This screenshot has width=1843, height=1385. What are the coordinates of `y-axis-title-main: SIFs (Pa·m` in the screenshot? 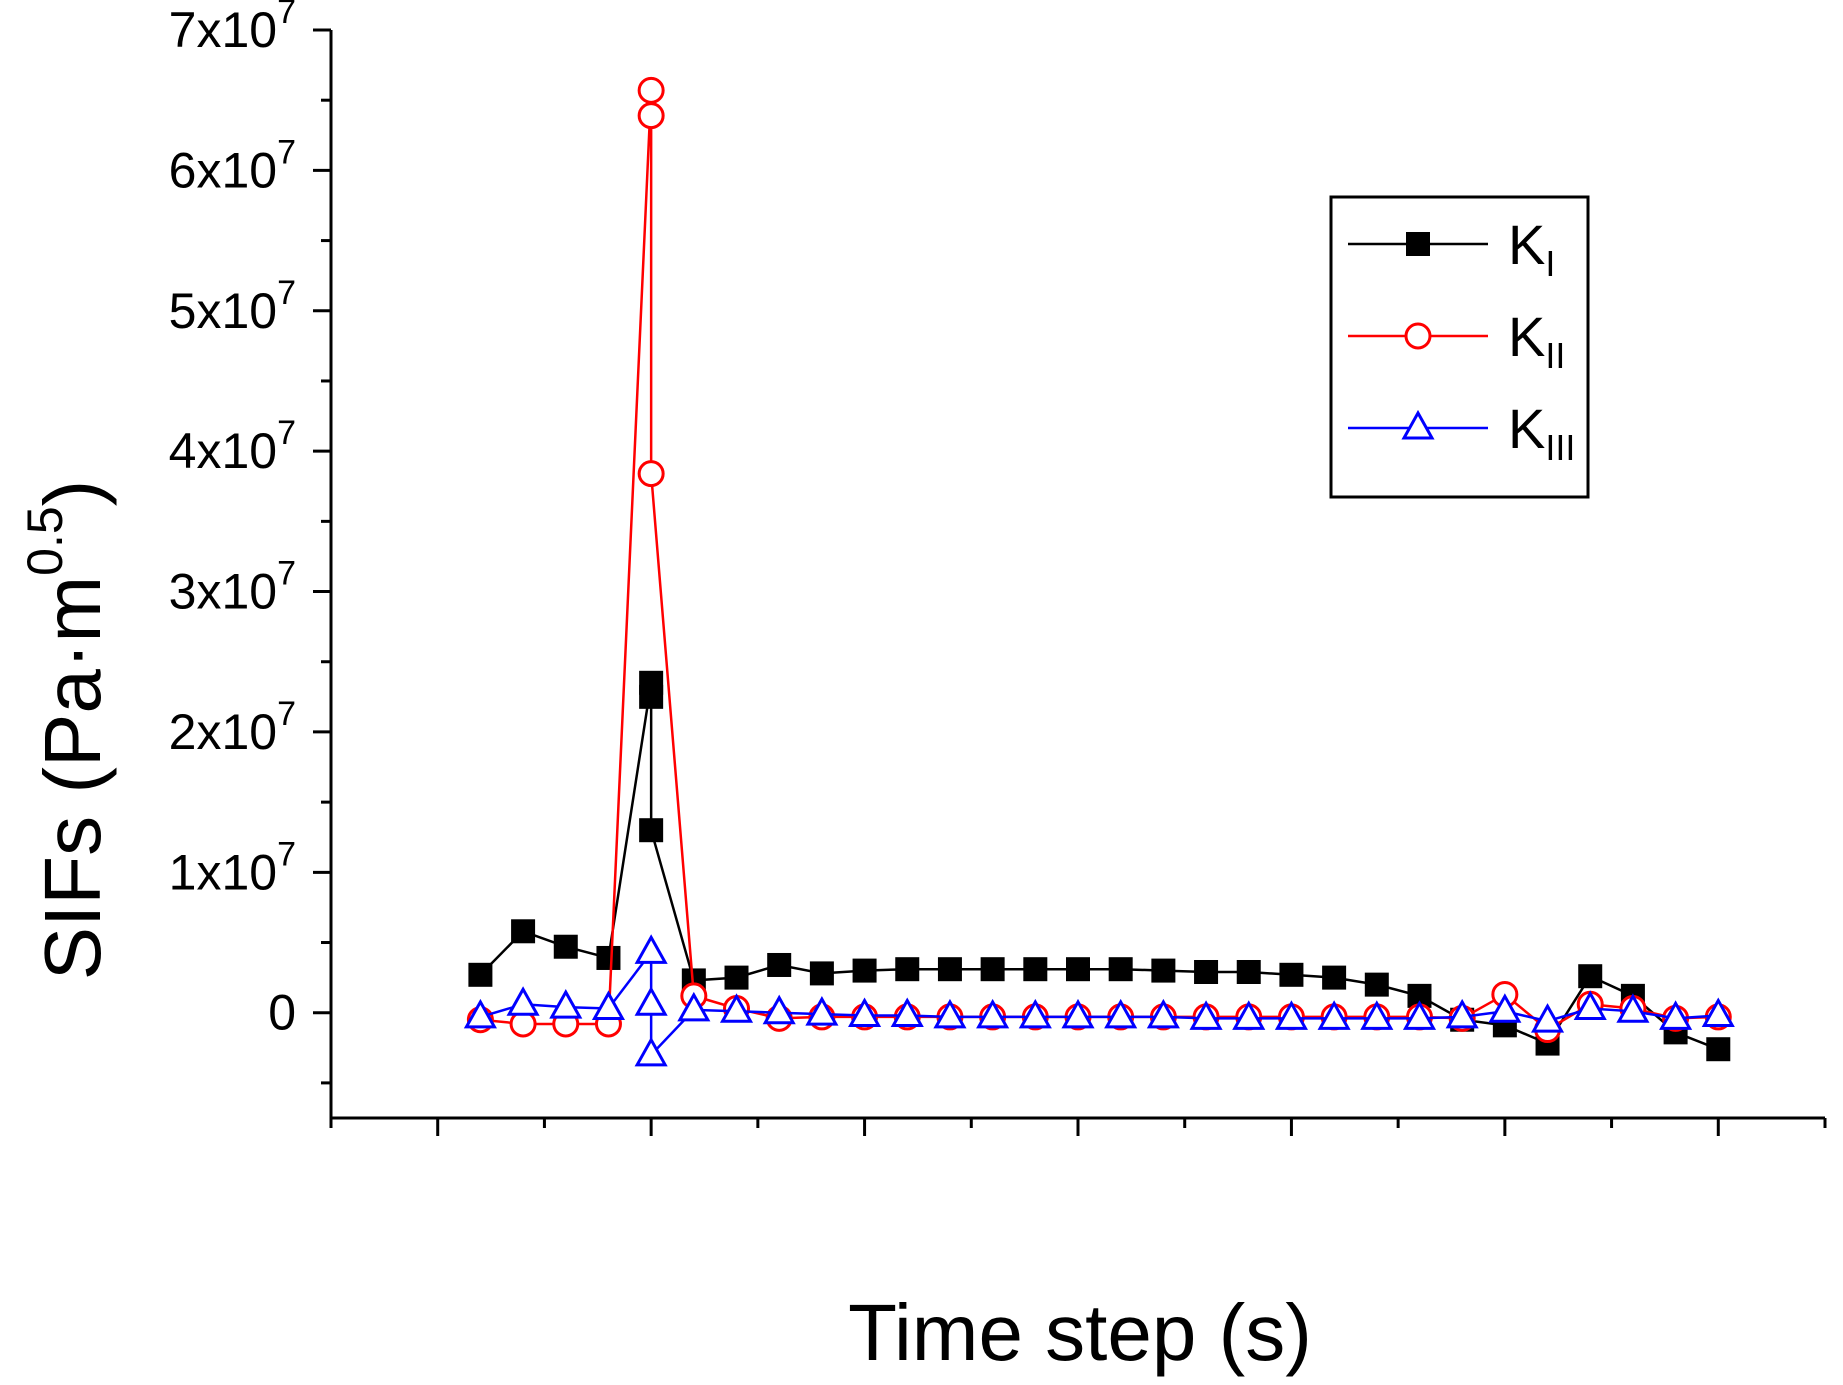 It's located at (72, 778).